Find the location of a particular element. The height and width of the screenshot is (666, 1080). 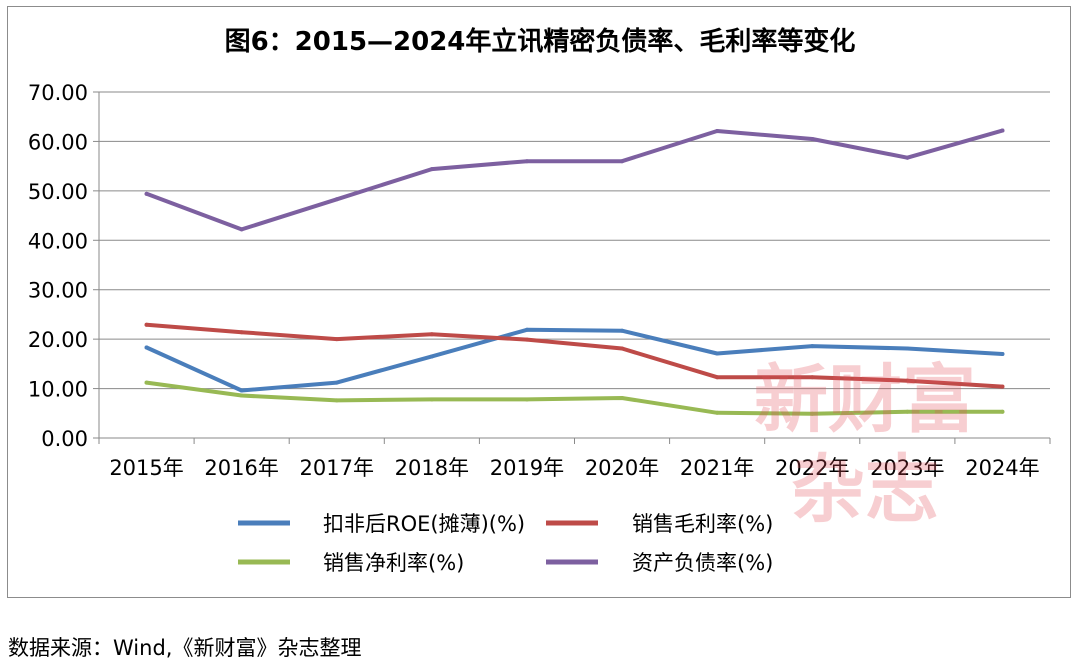

source-note: 数据来源：Wind,《新财富》杂志整理 is located at coordinates (185, 648).